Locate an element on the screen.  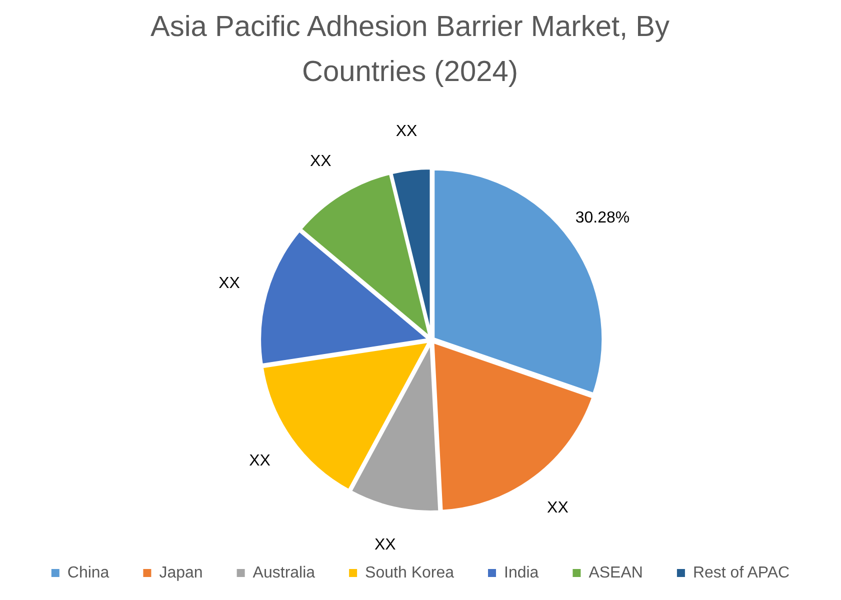
legend-label: Rest of APAC is located at coordinates (741, 573).